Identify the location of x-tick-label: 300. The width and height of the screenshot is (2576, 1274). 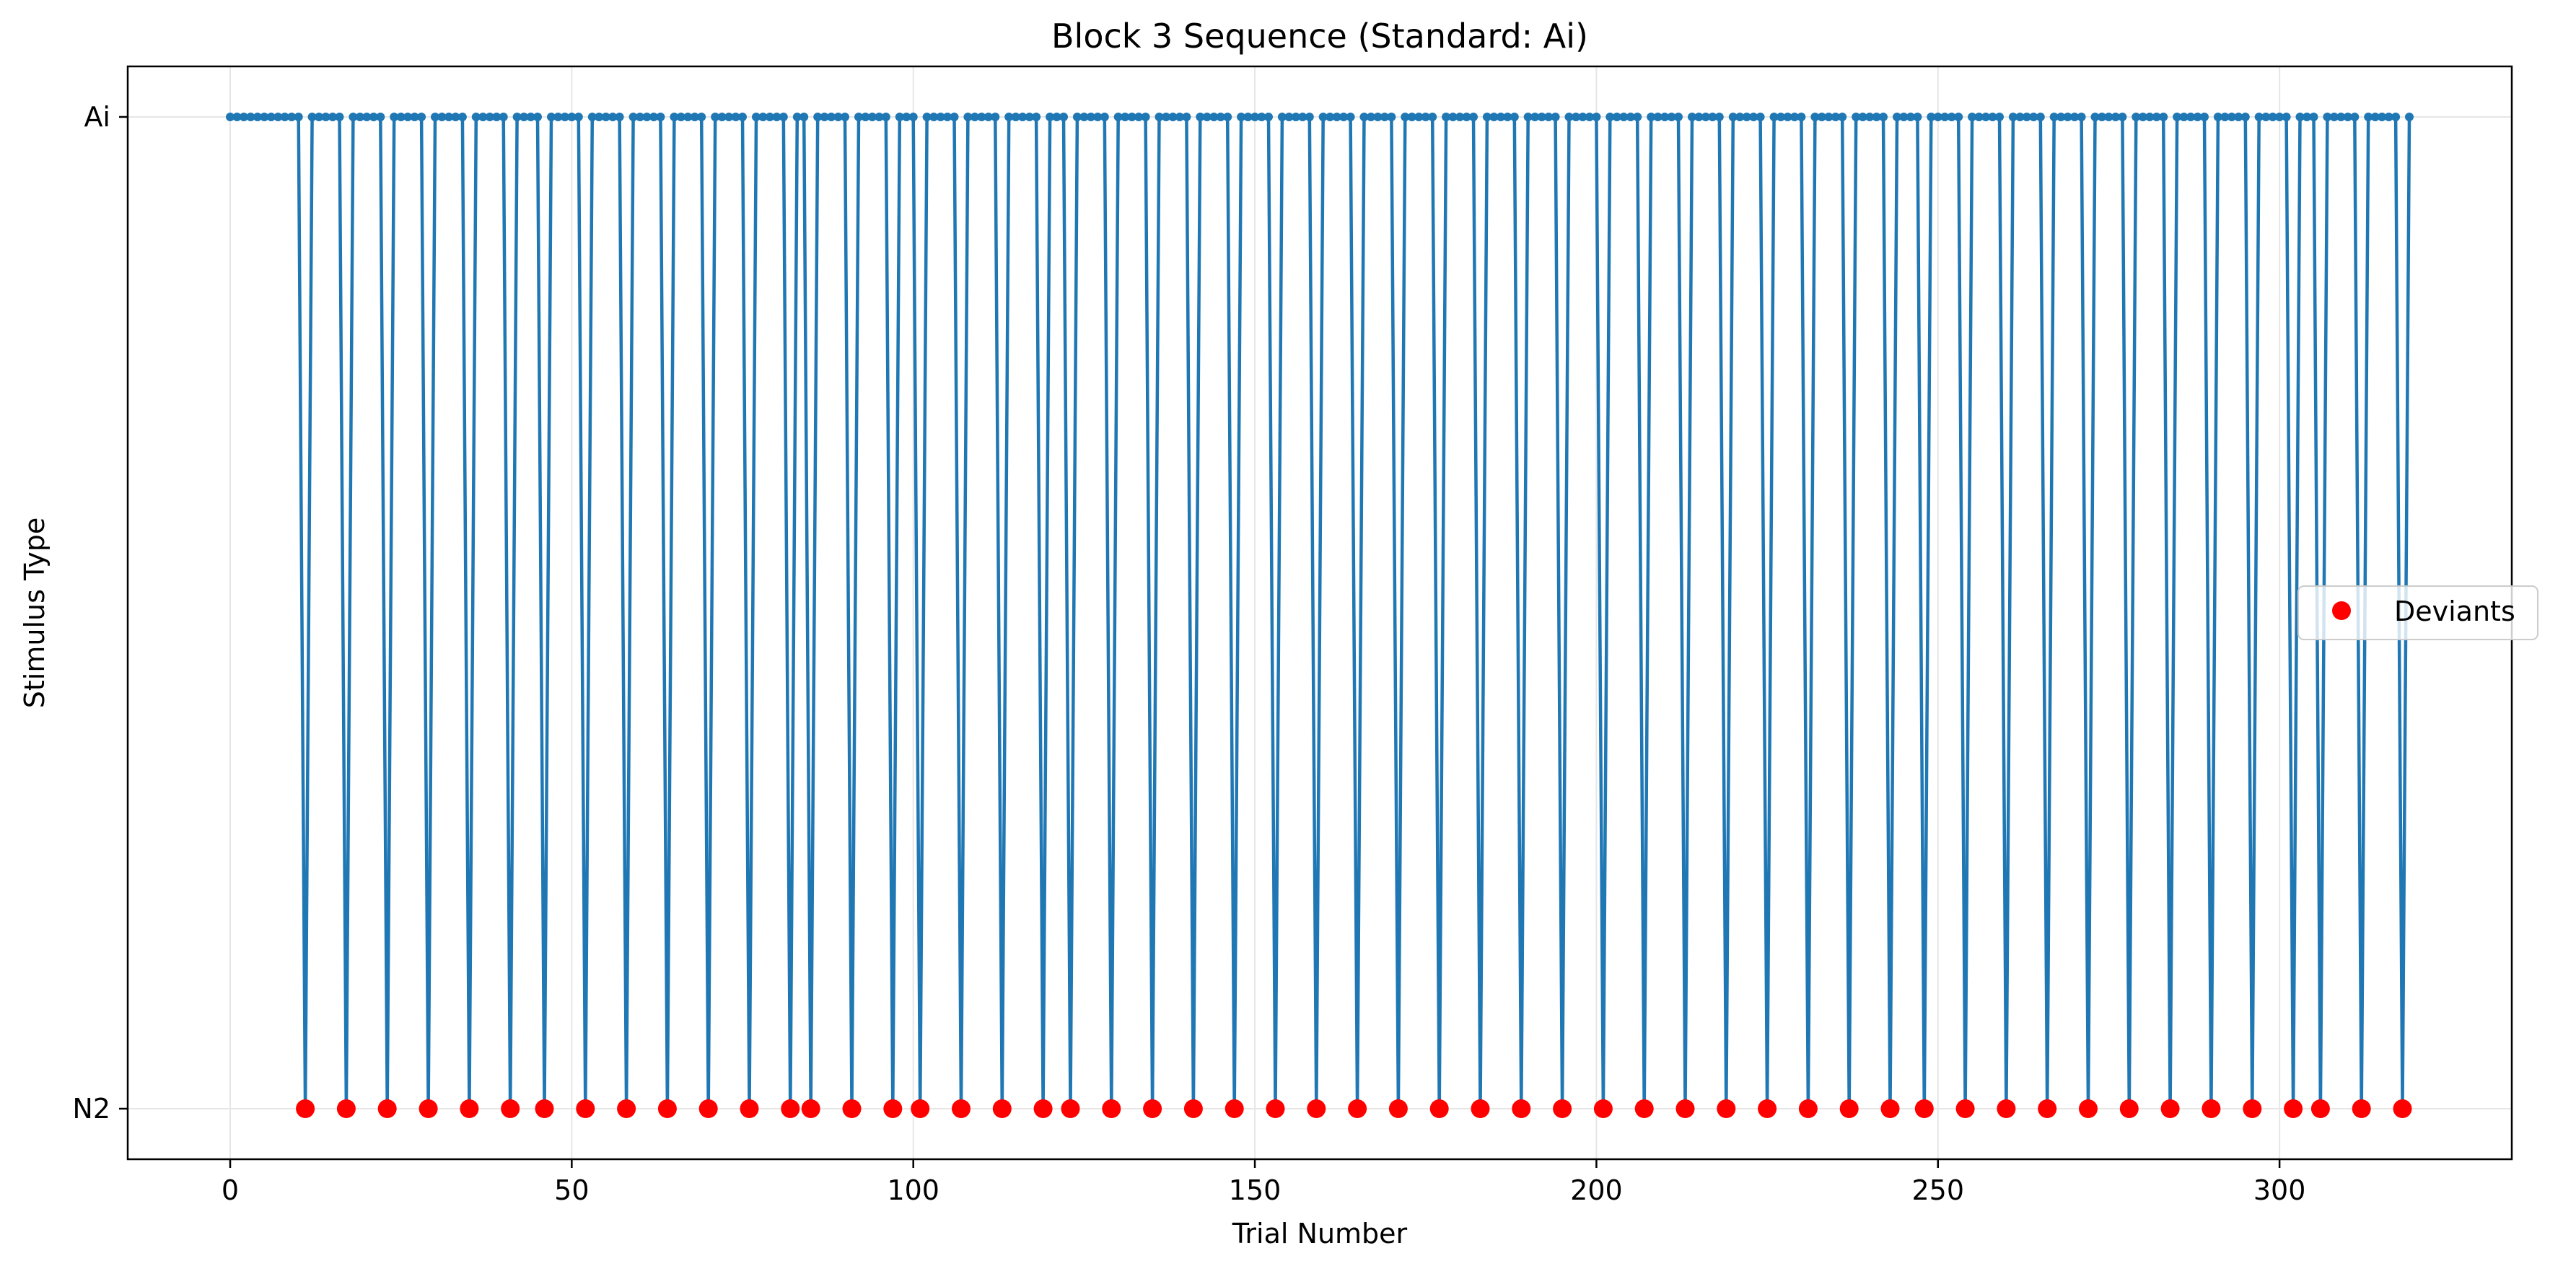
(2279, 1190).